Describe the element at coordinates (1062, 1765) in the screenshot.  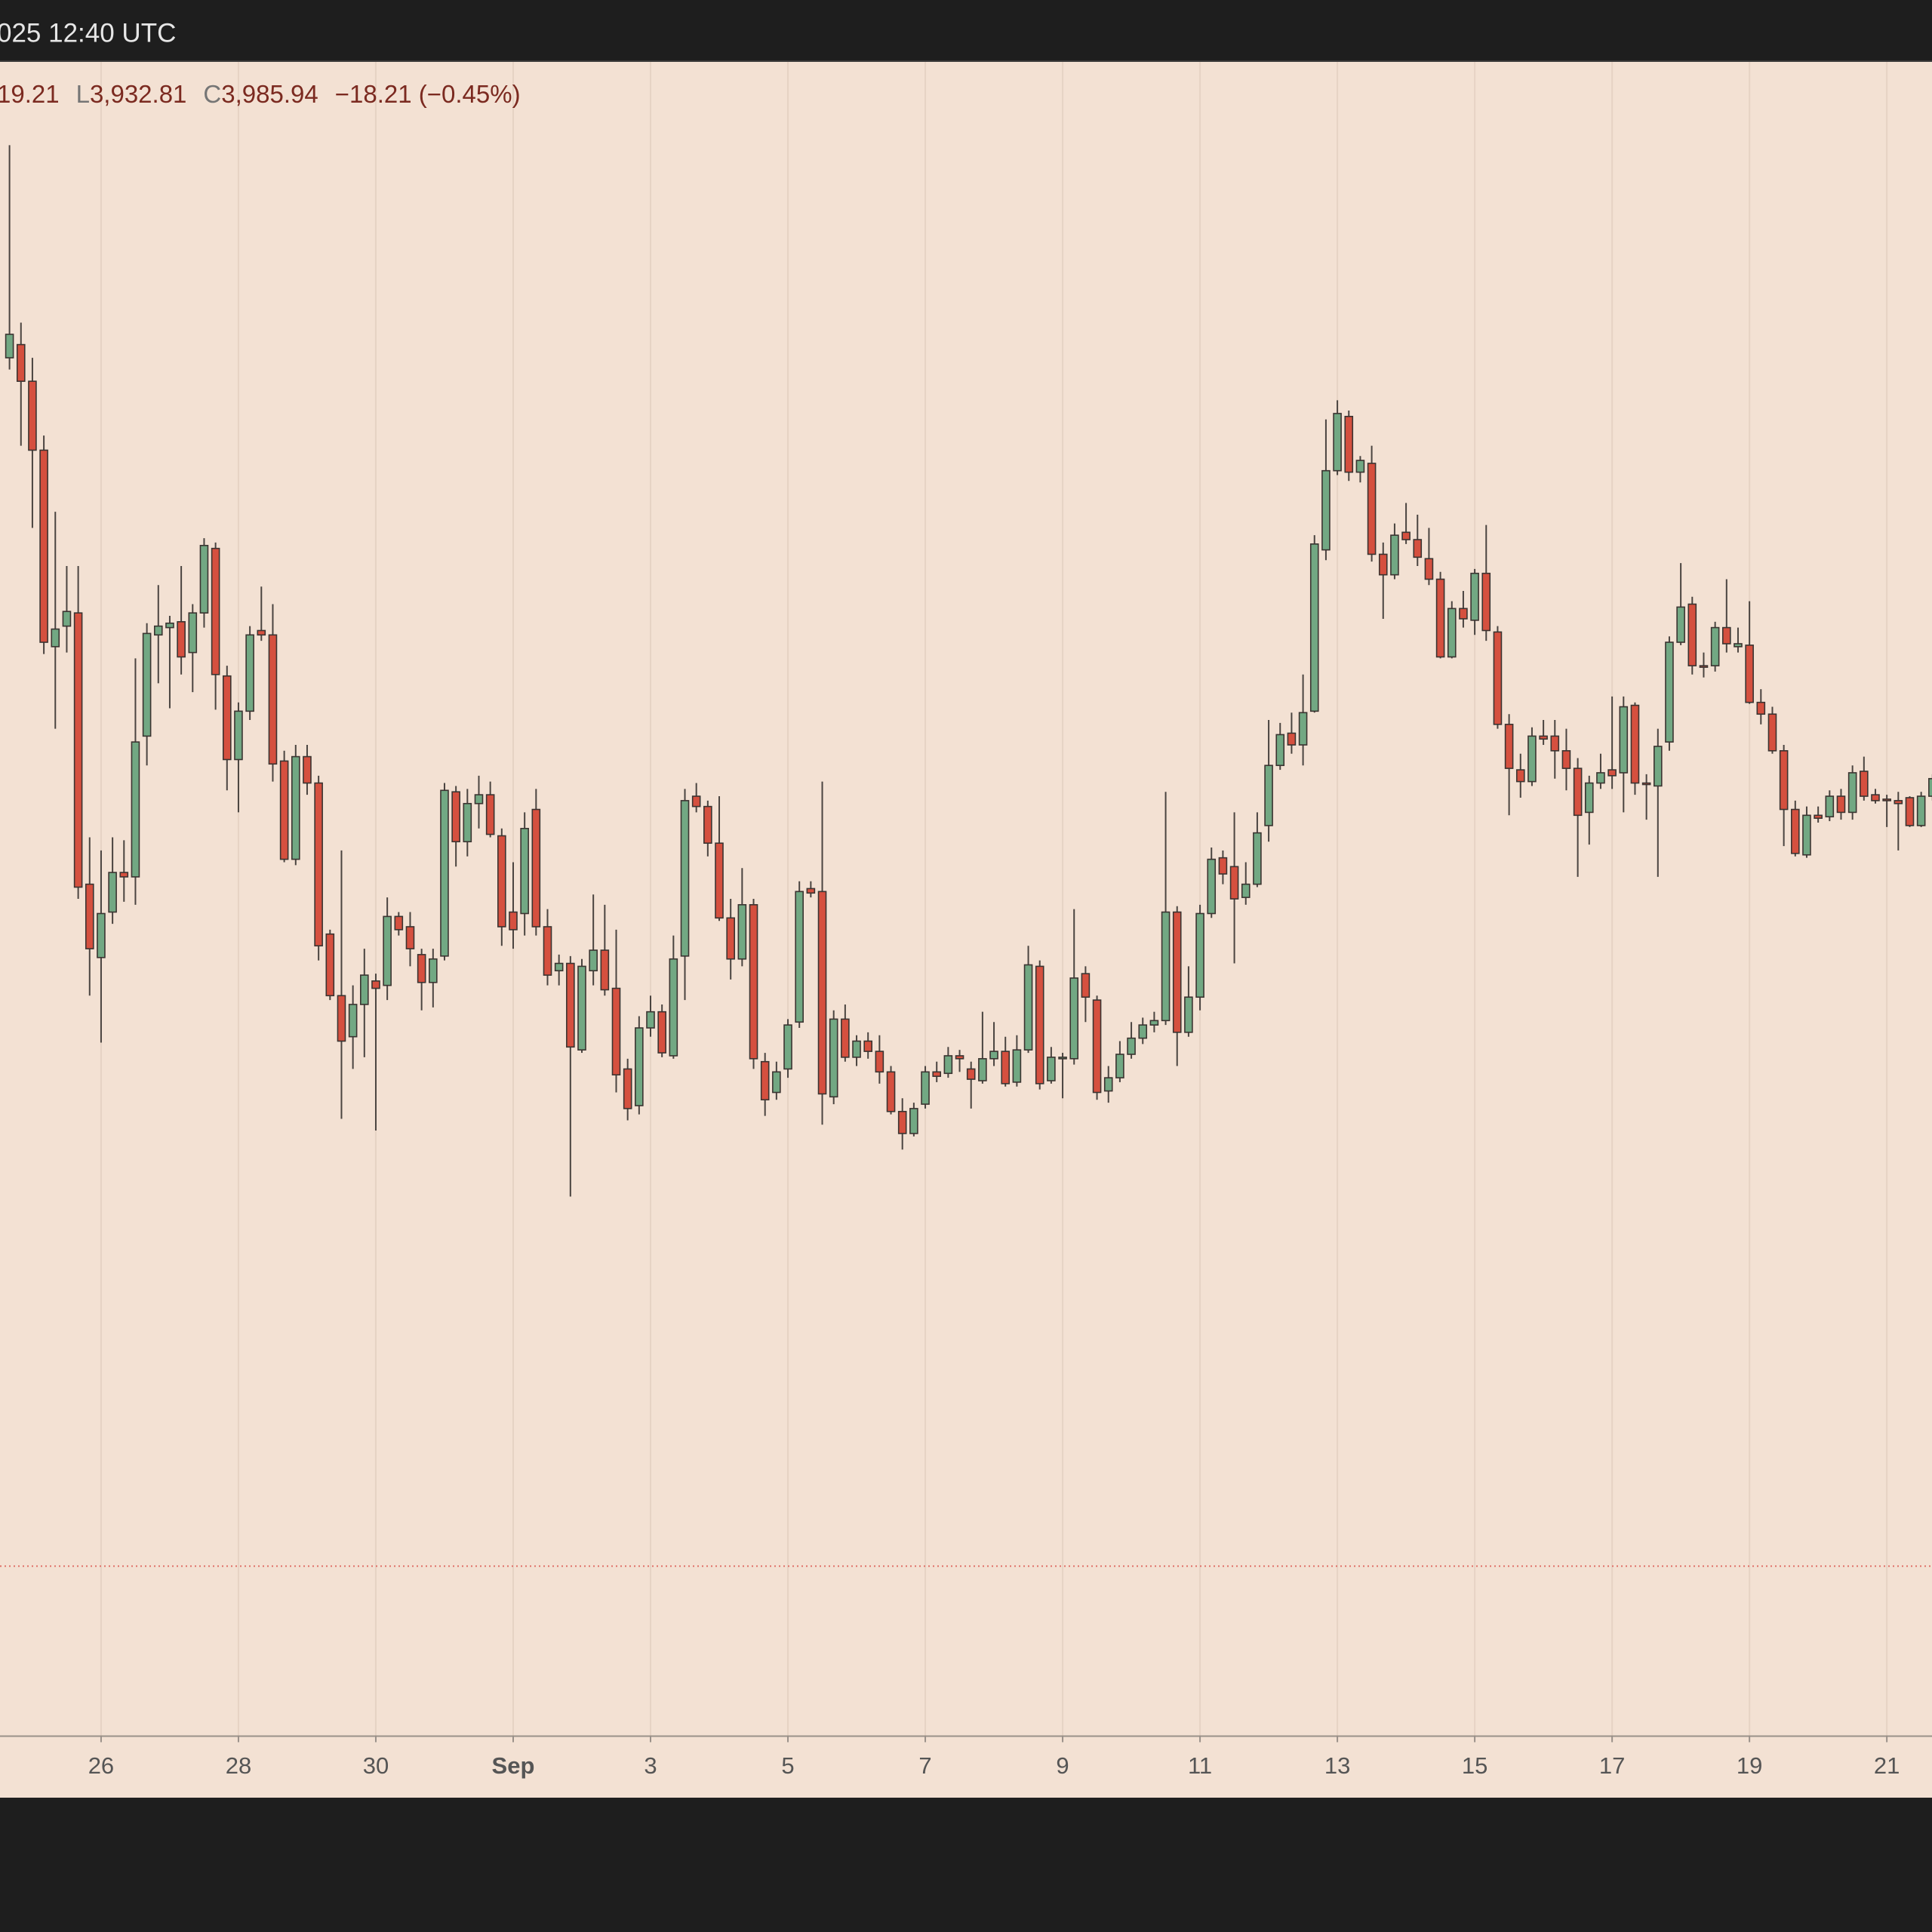
I see `x-tick-label: 9` at that location.